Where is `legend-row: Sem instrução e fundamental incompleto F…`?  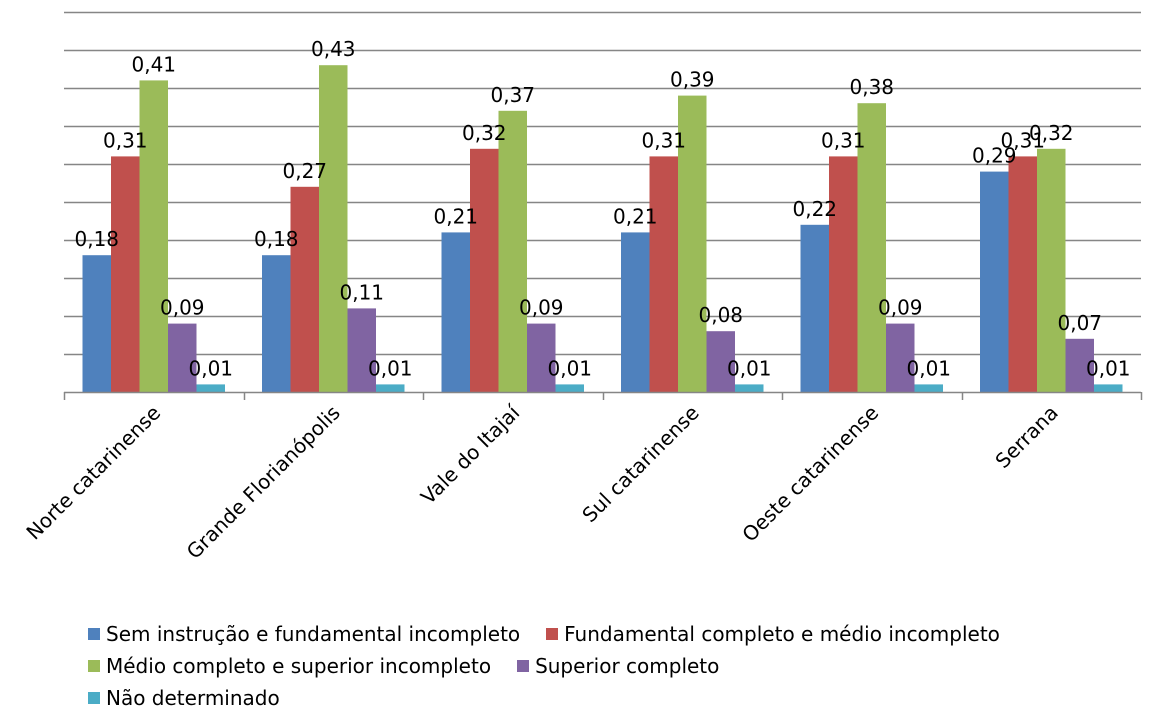 legend-row: Sem instrução e fundamental incompleto F… is located at coordinates (613, 634).